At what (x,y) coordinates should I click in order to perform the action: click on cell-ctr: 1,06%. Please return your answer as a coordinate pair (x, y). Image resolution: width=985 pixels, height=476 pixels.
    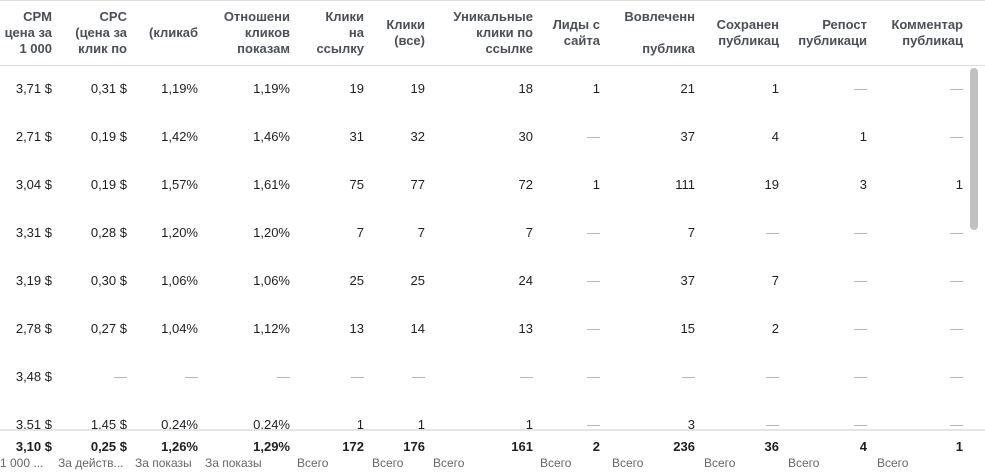
    Looking at the image, I should click on (179, 280).